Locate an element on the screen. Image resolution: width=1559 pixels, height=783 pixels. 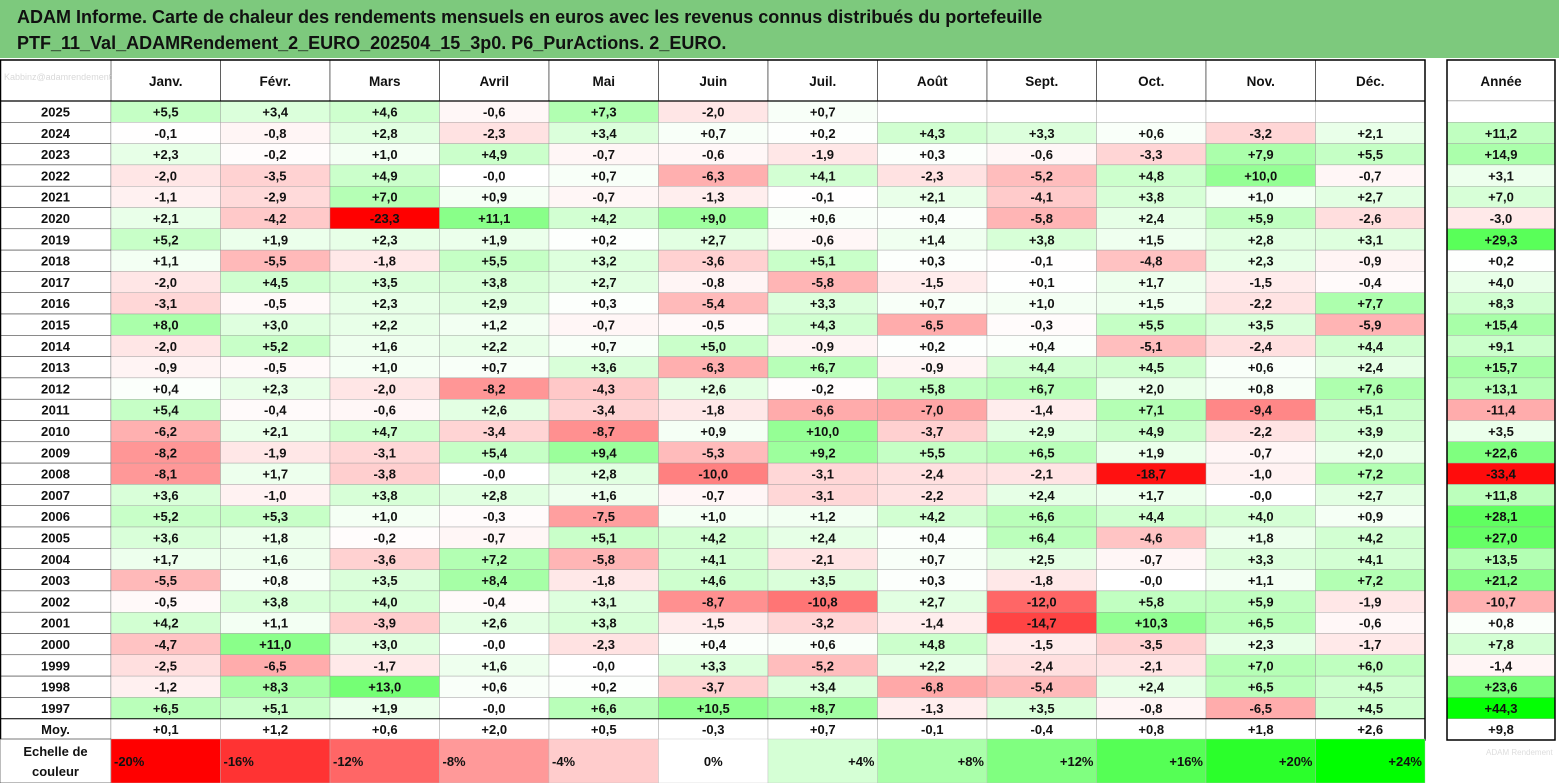
heat-cell-value: +8,0 is located at coordinates (166, 325).